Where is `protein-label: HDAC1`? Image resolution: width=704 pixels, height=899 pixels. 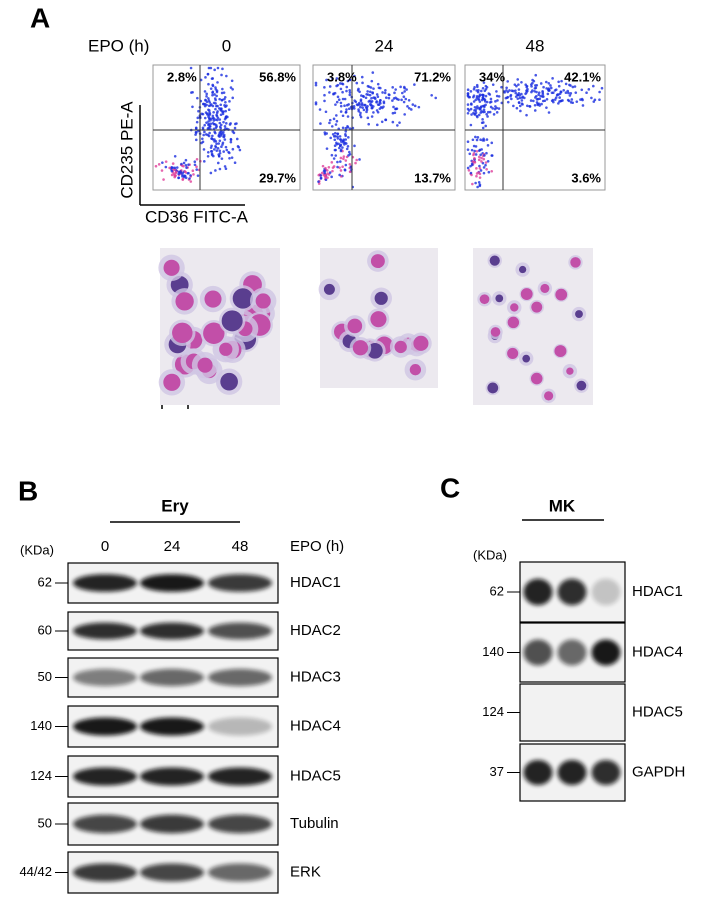 protein-label: HDAC1 is located at coordinates (315, 582).